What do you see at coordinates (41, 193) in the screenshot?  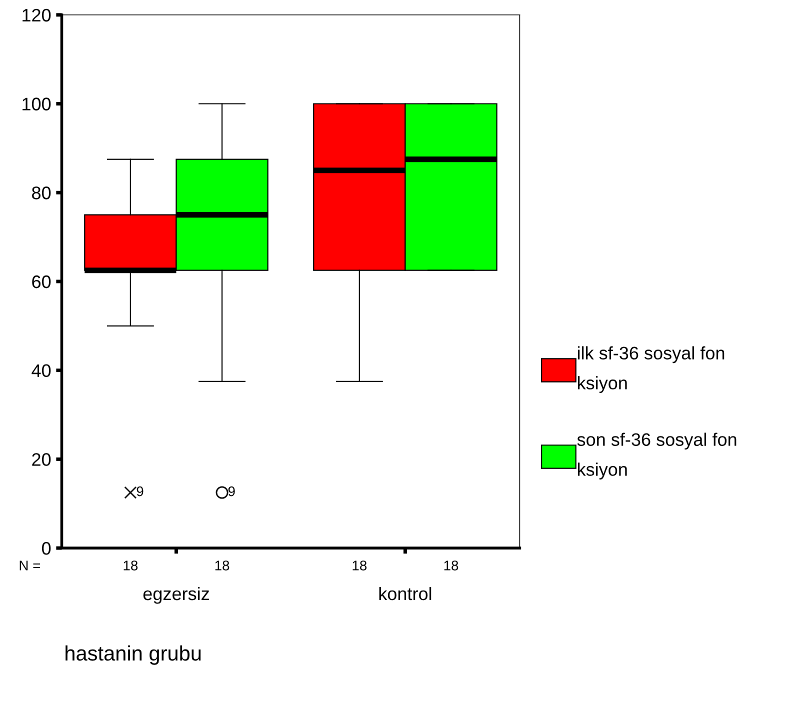 I see `y-tick-label: 80` at bounding box center [41, 193].